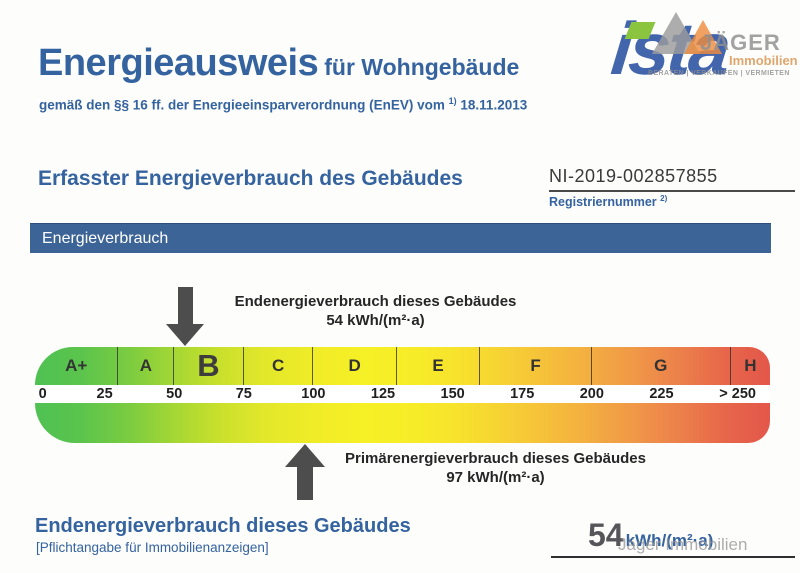 The image size is (800, 573). I want to click on primary-energy-label: Primärenergieverbrauch dieses Gebäudes, so click(495, 458).